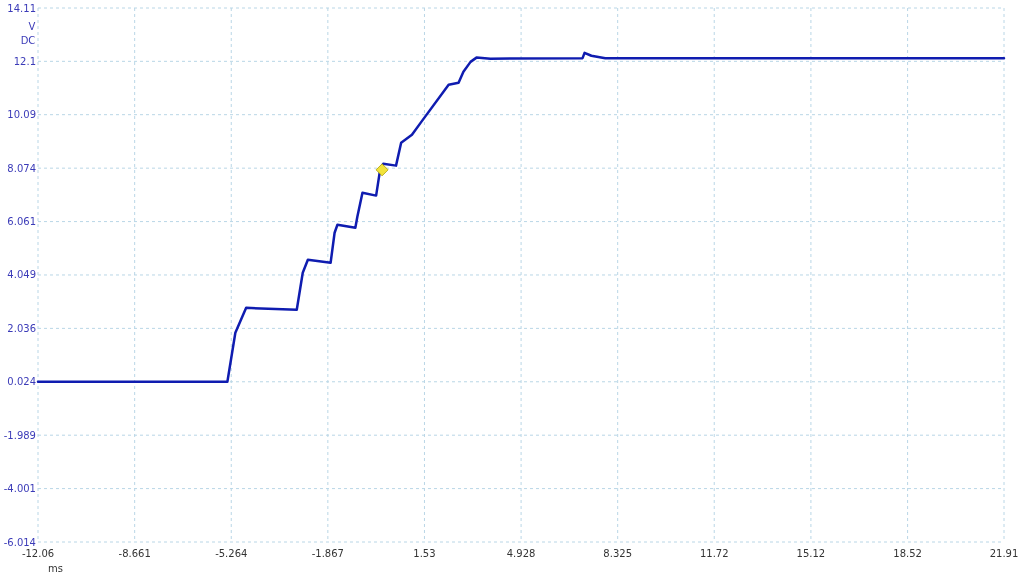 The image size is (1024, 576). I want to click on x-tick-label: 18.52, so click(907, 553).